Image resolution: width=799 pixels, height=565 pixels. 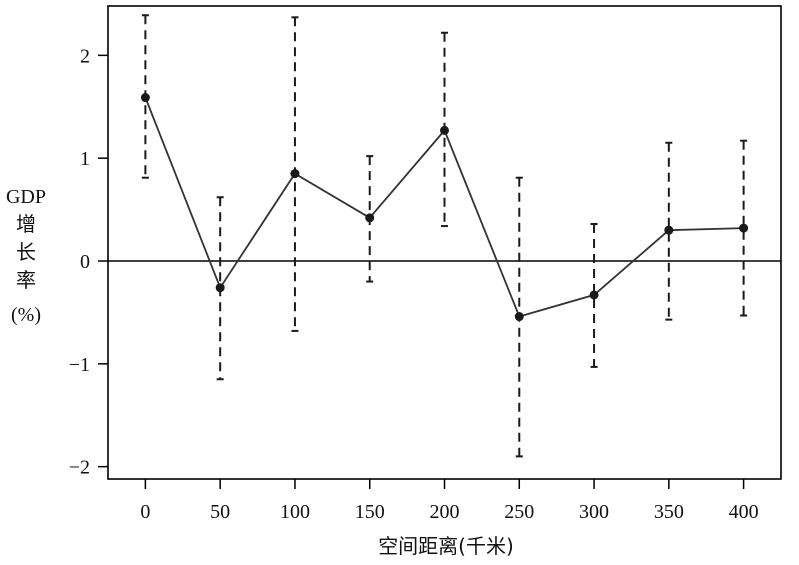 What do you see at coordinates (85, 262) in the screenshot?
I see `y-tick-label: 0` at bounding box center [85, 262].